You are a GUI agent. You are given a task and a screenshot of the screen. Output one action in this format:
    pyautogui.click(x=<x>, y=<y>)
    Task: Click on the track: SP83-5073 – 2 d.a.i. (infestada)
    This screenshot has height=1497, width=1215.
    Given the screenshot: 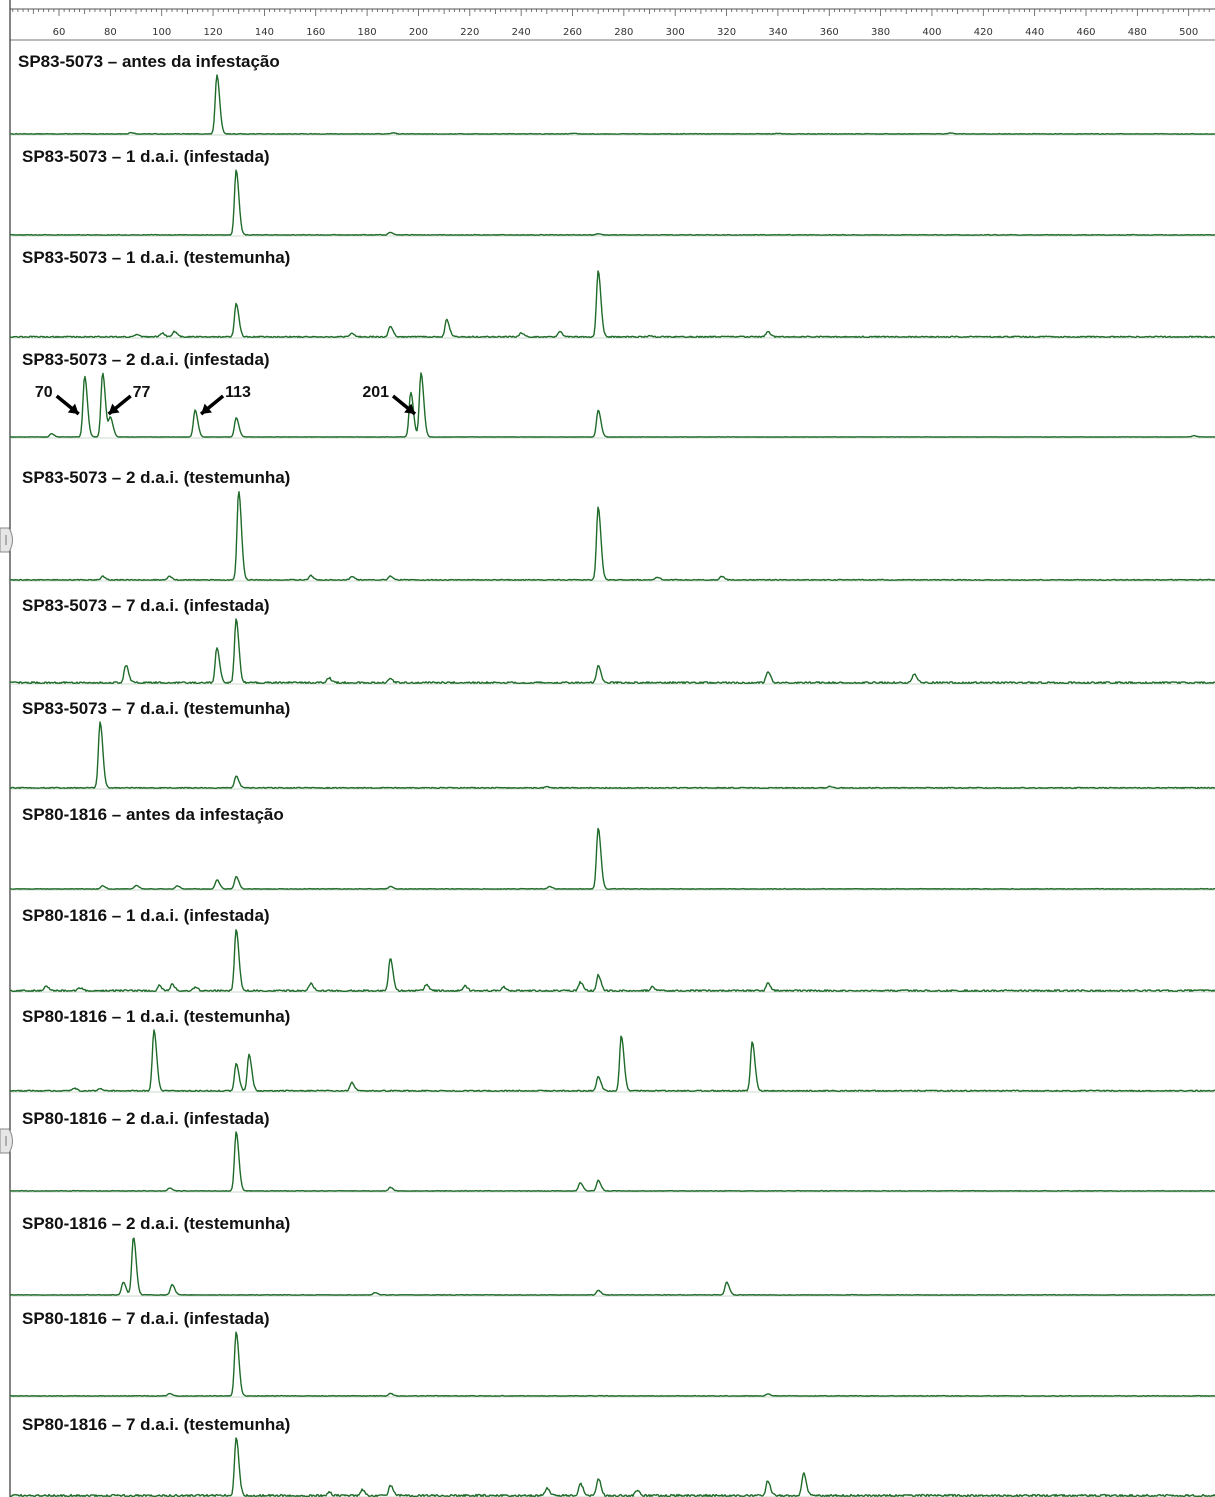 What is the action you would take?
    pyautogui.click(x=612, y=394)
    